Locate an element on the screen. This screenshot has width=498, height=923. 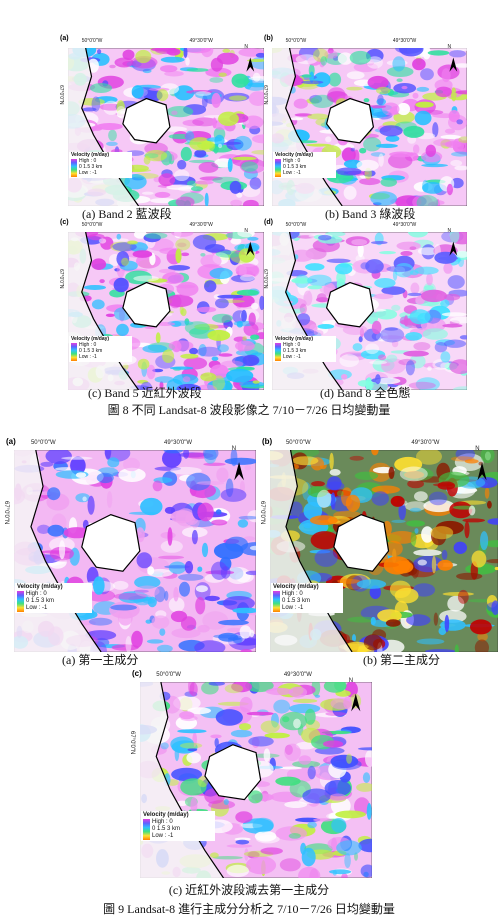
north-arrow is located at coordinates (250, 64).